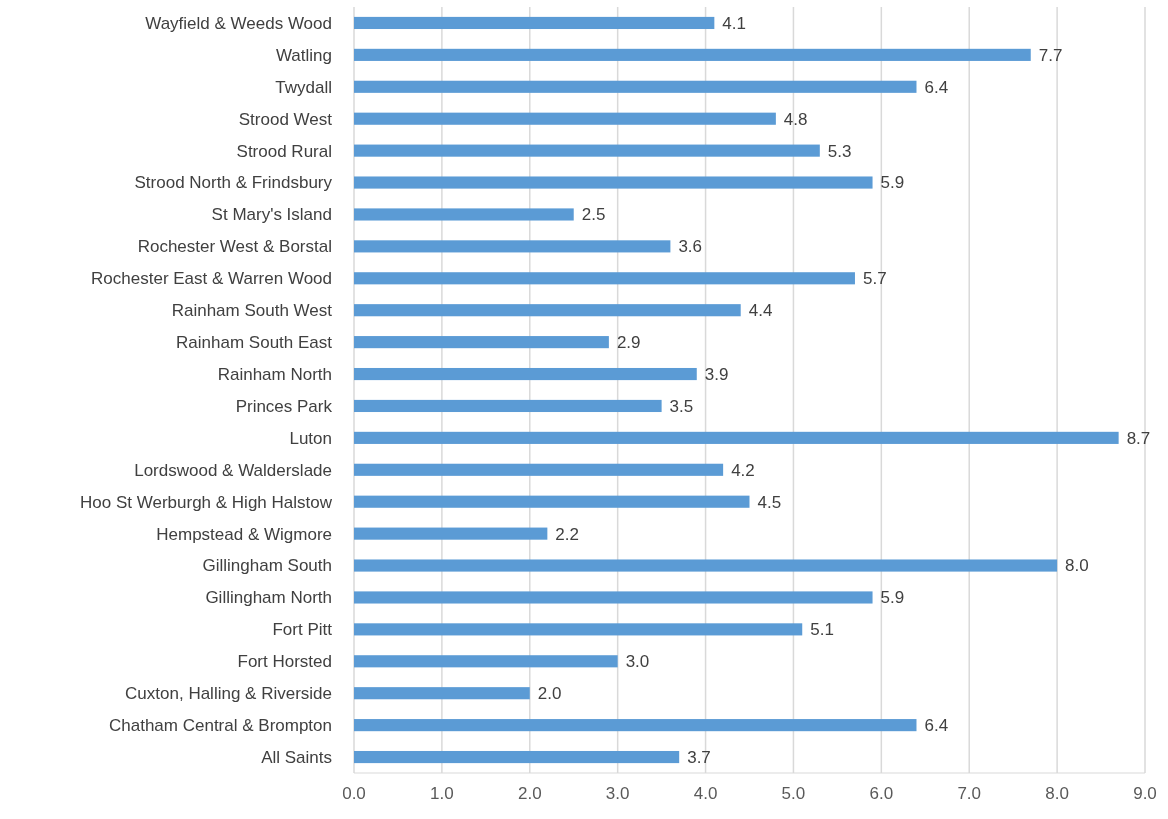 The height and width of the screenshot is (819, 1168). I want to click on data-label: 5.7, so click(874, 279).